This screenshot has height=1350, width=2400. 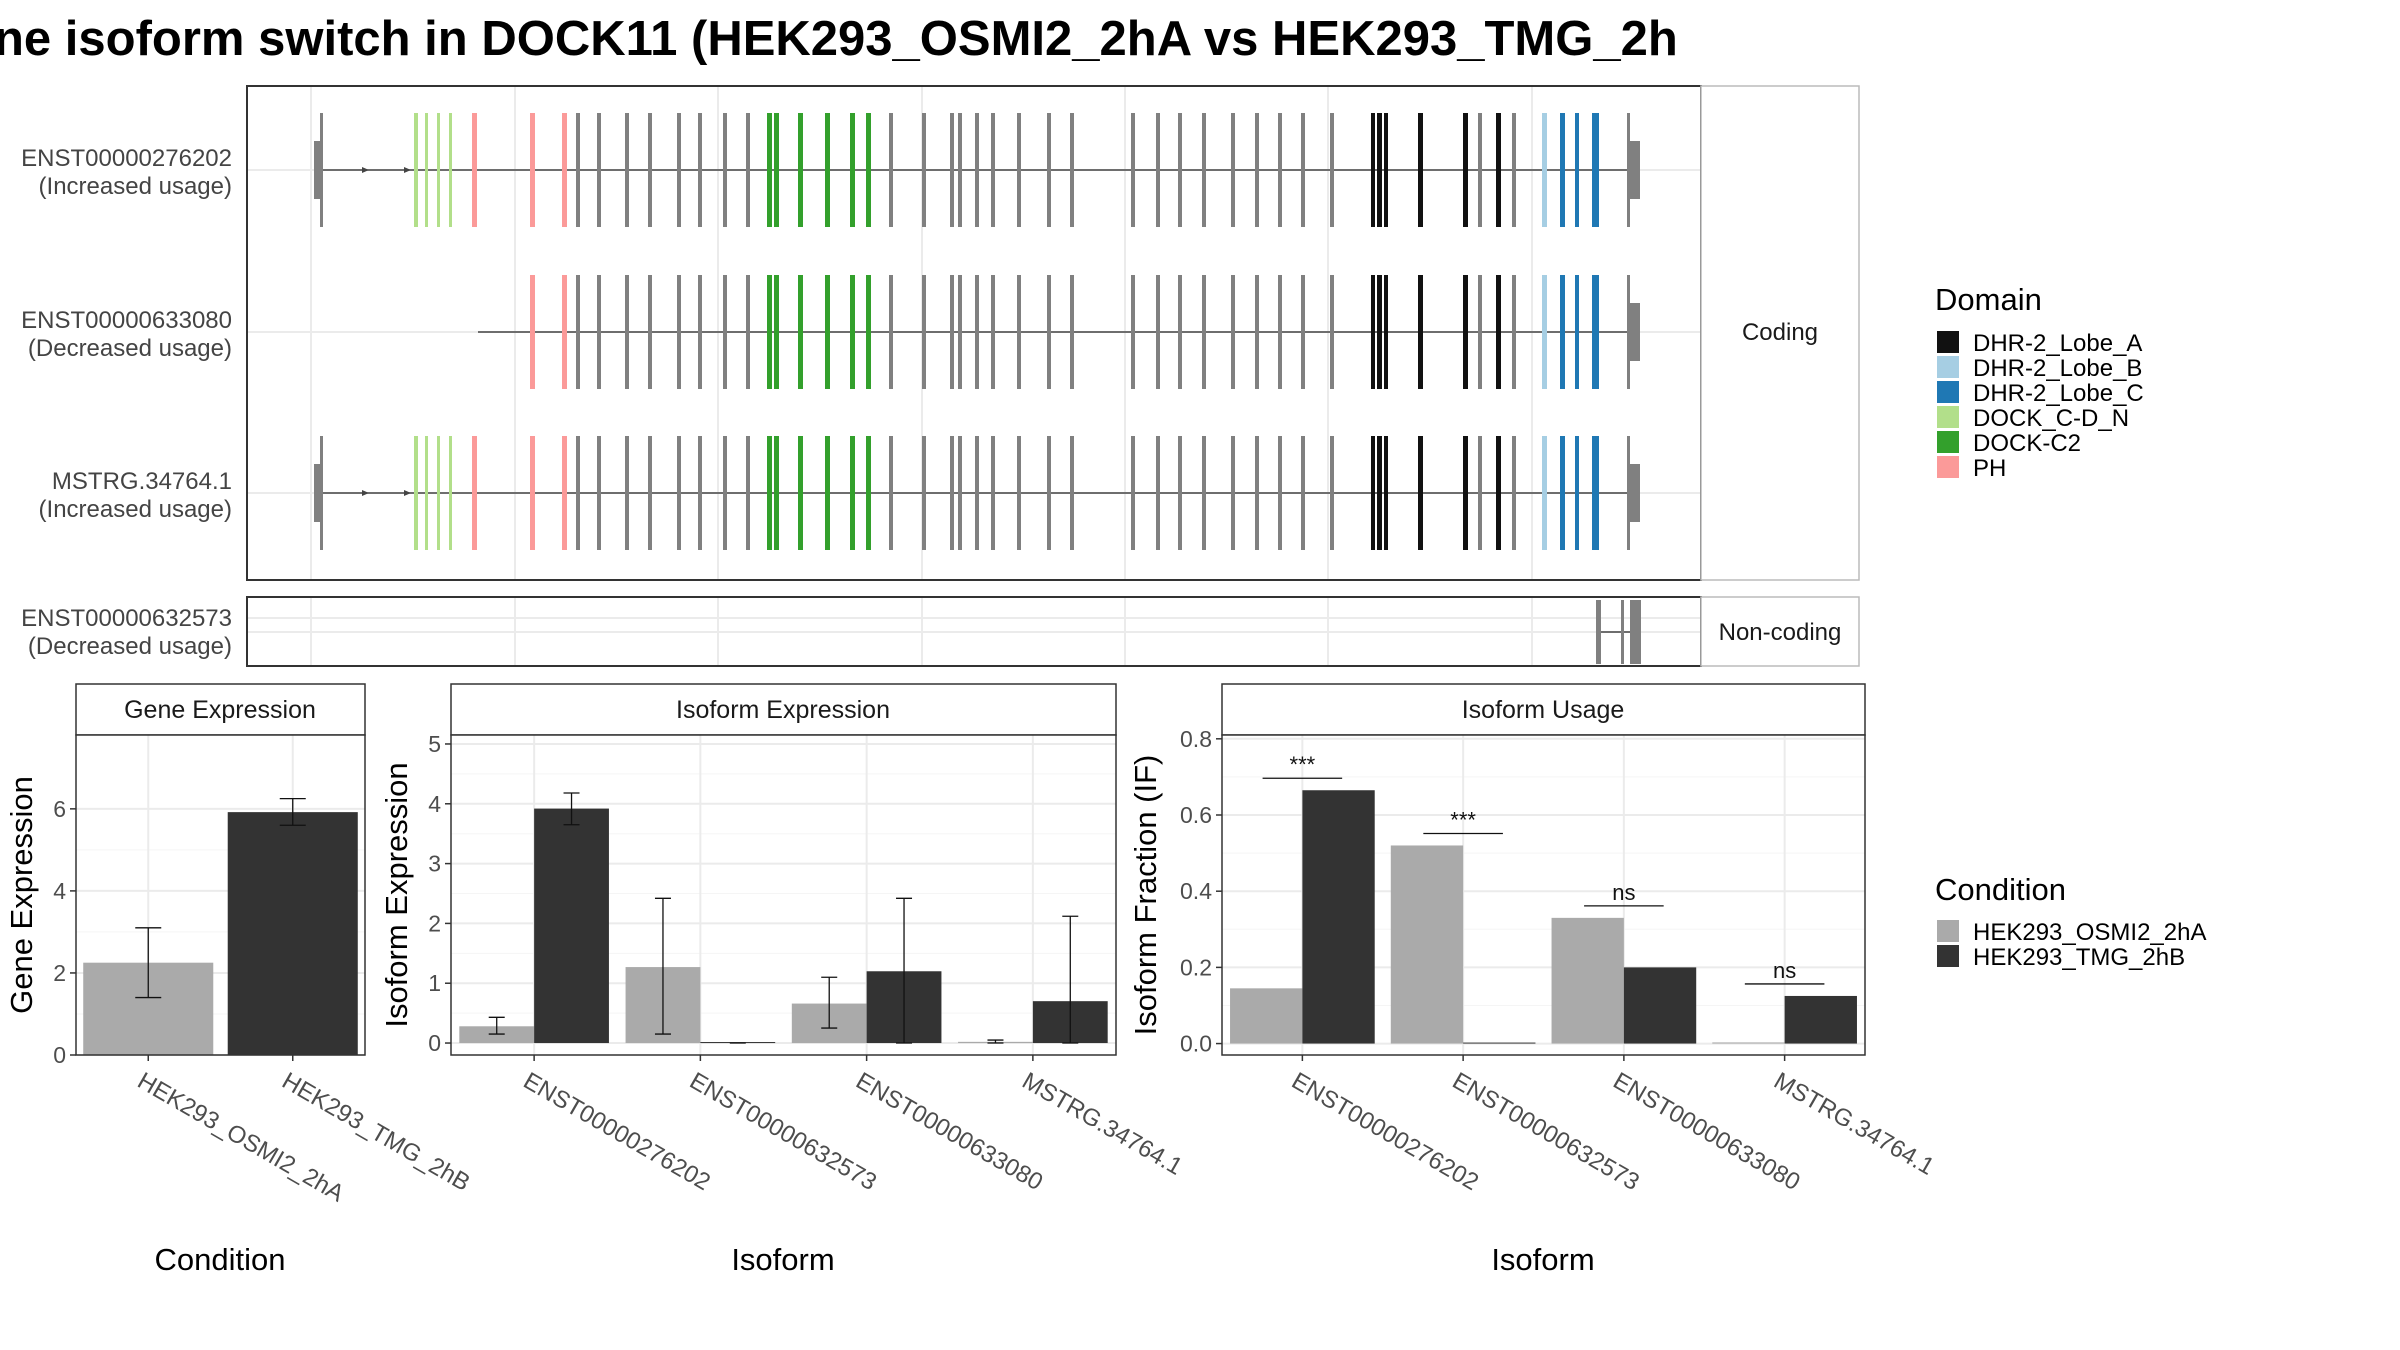 What do you see at coordinates (220, 926) in the screenshot?
I see `gene-expr-bars` at bounding box center [220, 926].